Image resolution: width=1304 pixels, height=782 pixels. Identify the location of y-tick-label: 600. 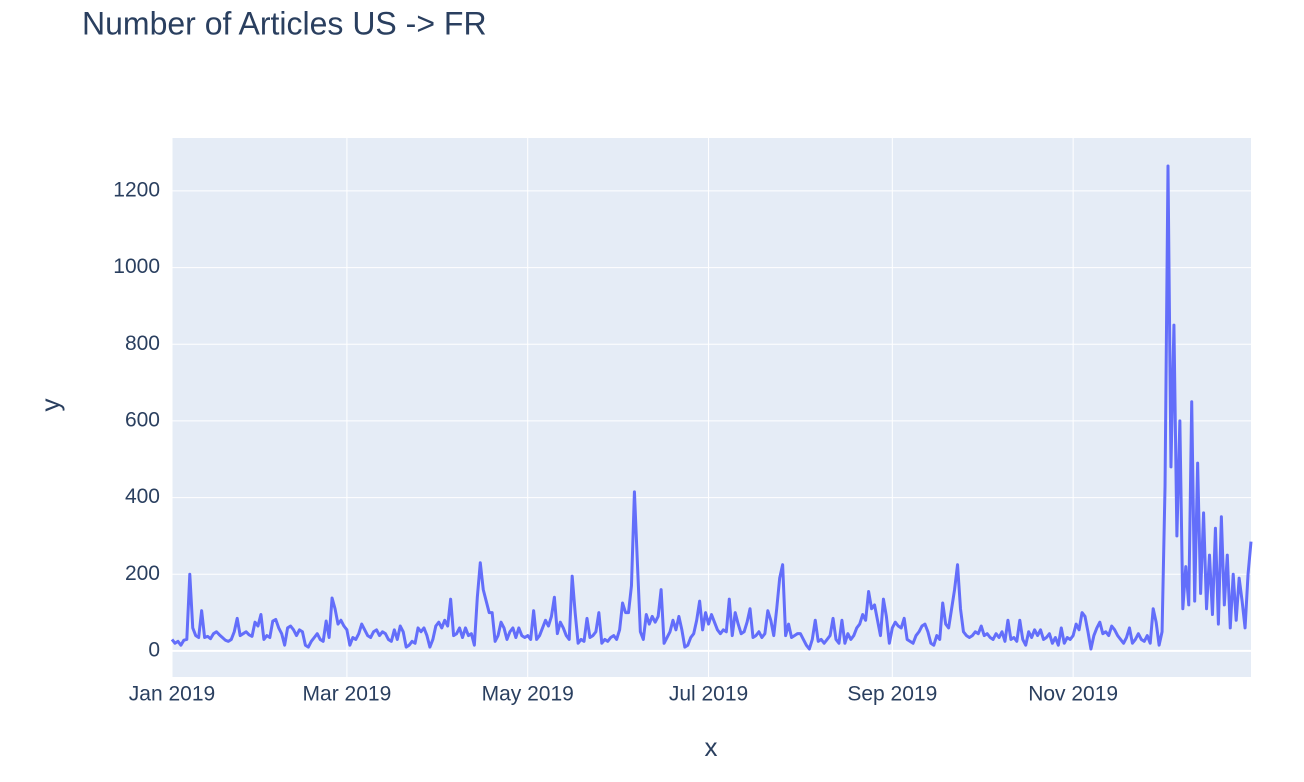
(142, 419).